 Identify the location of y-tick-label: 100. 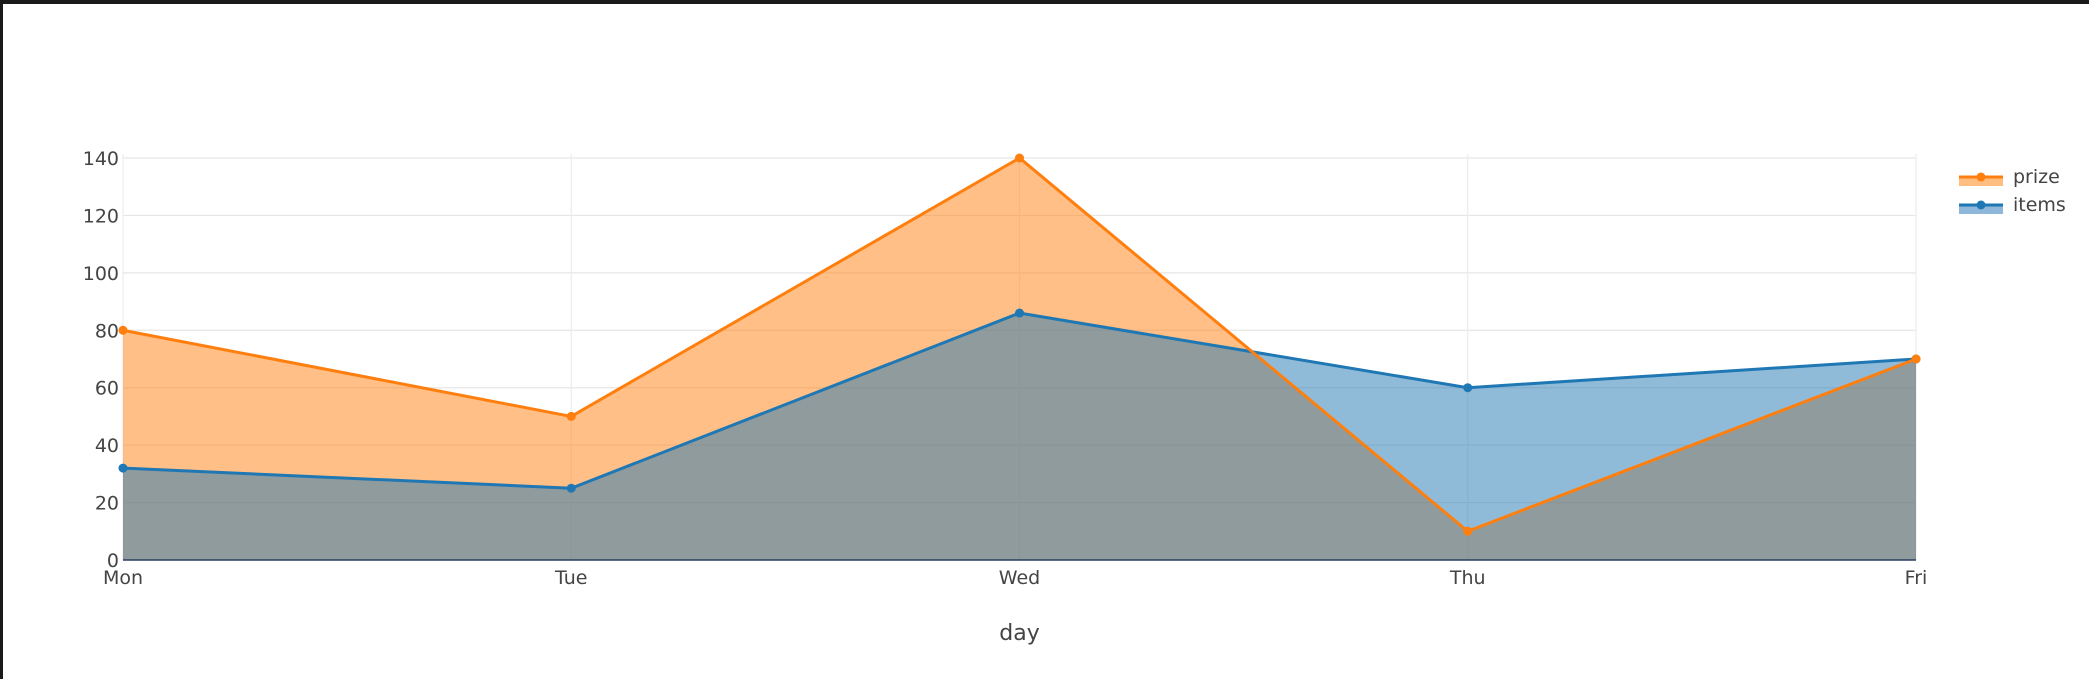
(101, 274).